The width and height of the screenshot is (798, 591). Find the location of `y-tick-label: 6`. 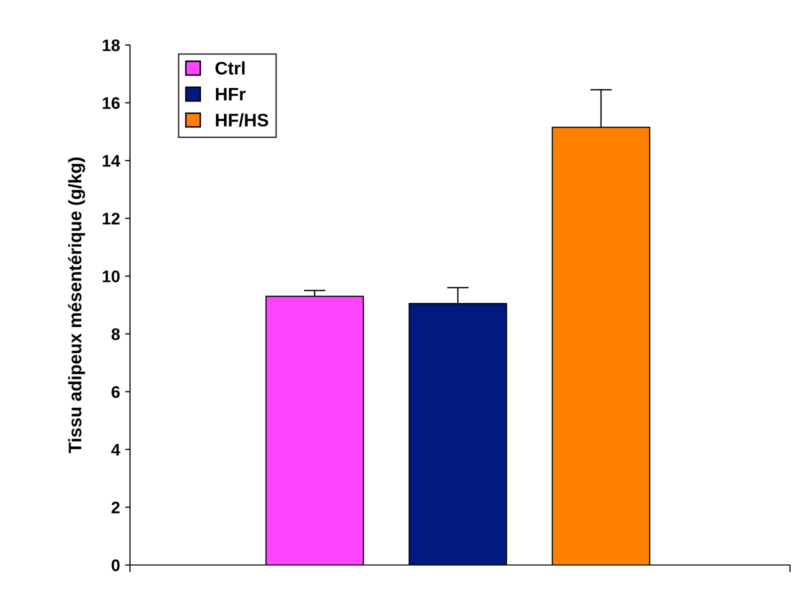

y-tick-label: 6 is located at coordinates (116, 392).